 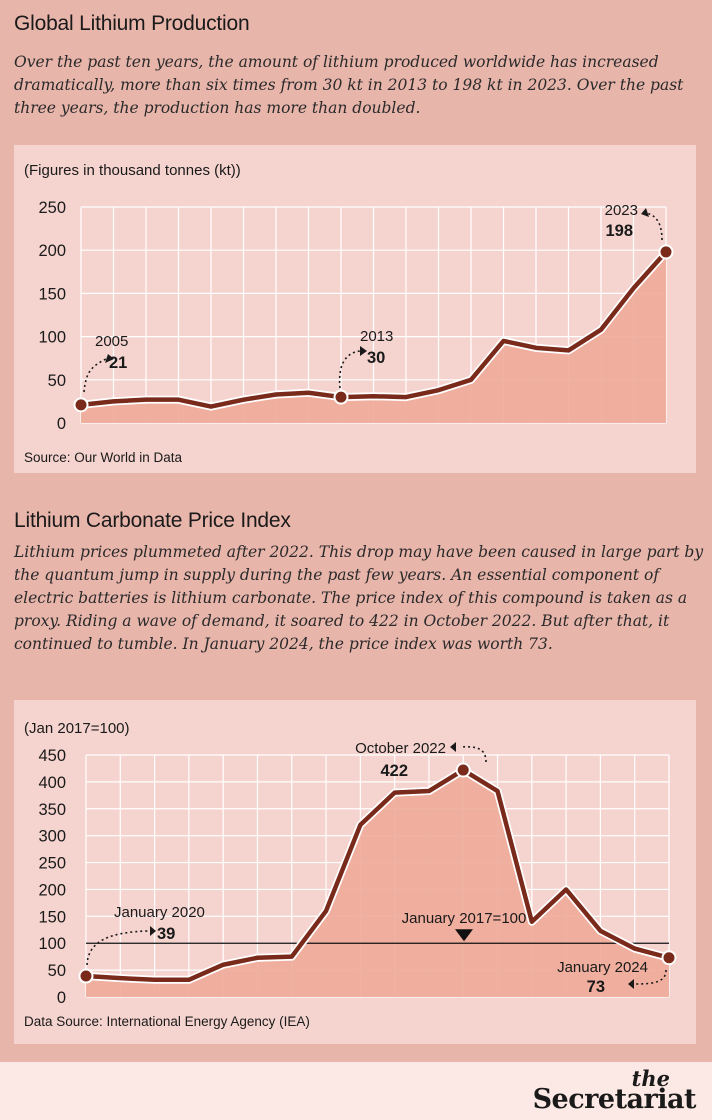 What do you see at coordinates (376, 358) in the screenshot?
I see `annotation-value: 30` at bounding box center [376, 358].